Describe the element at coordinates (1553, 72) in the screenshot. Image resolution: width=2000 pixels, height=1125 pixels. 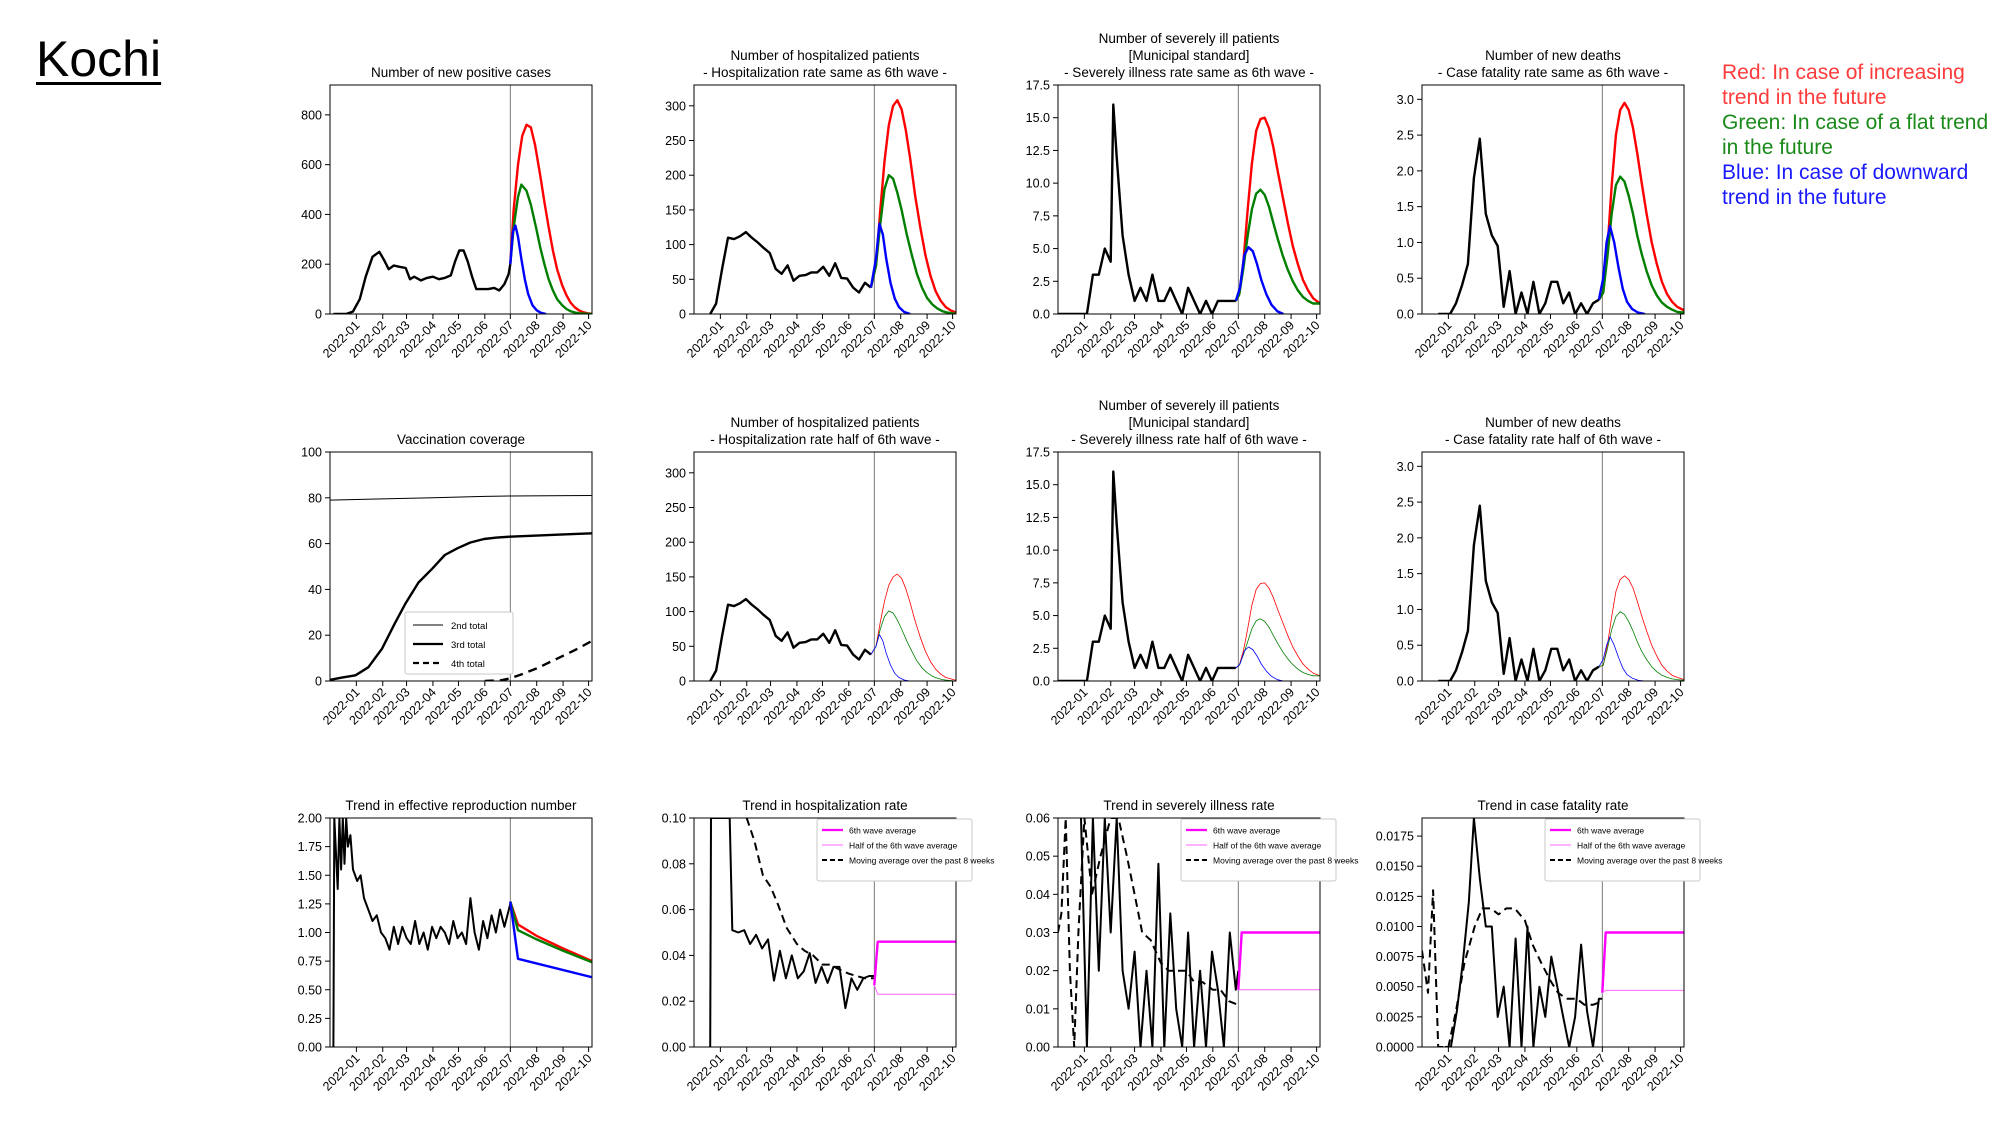
I see `chart-title: - Case fatality rate same as 6th wave -` at that location.